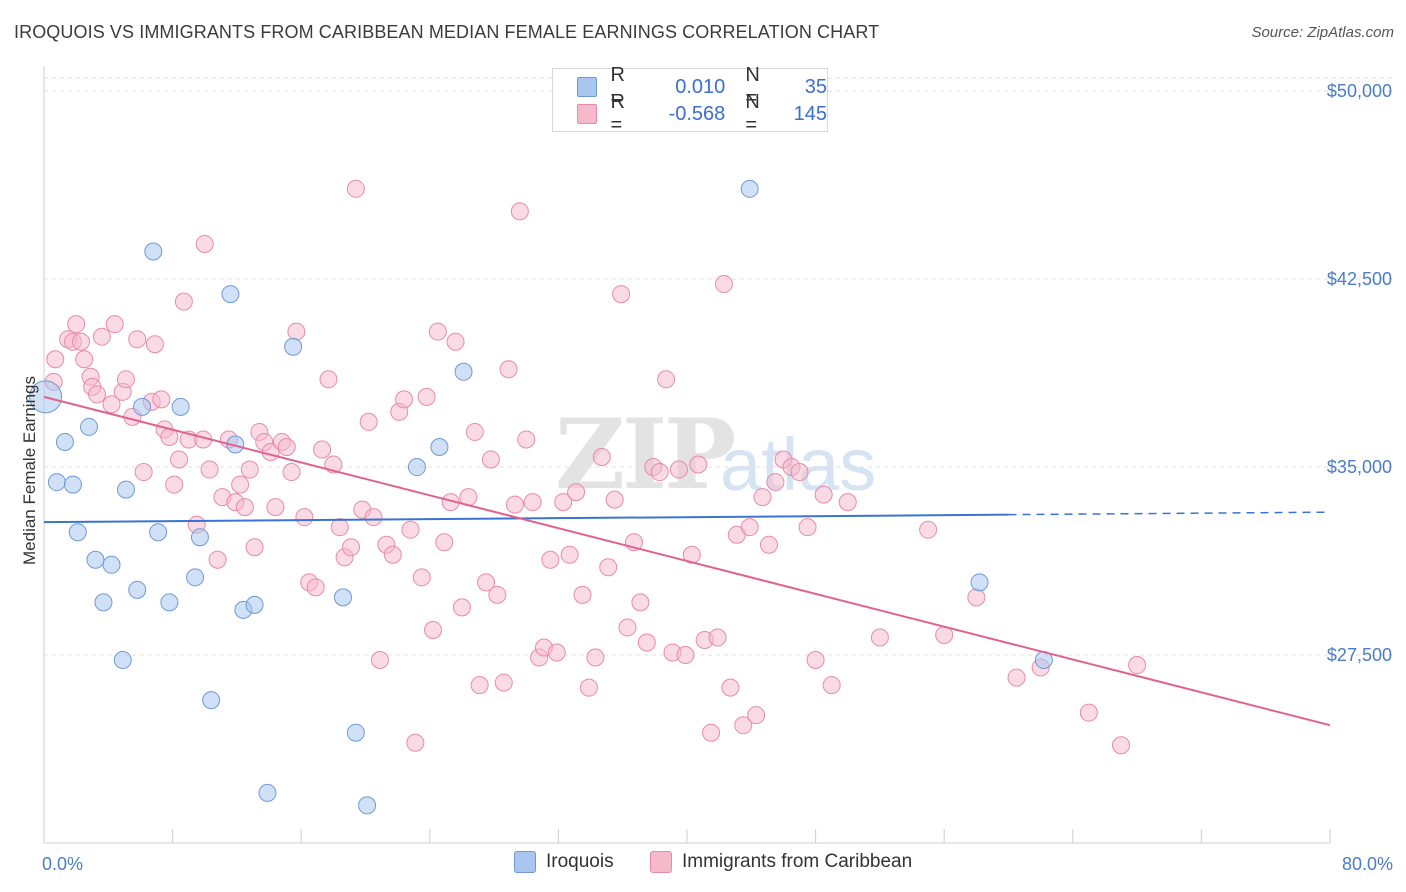  What do you see at coordinates (1367, 864) in the screenshot?
I see `x-tick-label-max: 80.0%` at bounding box center [1367, 864].